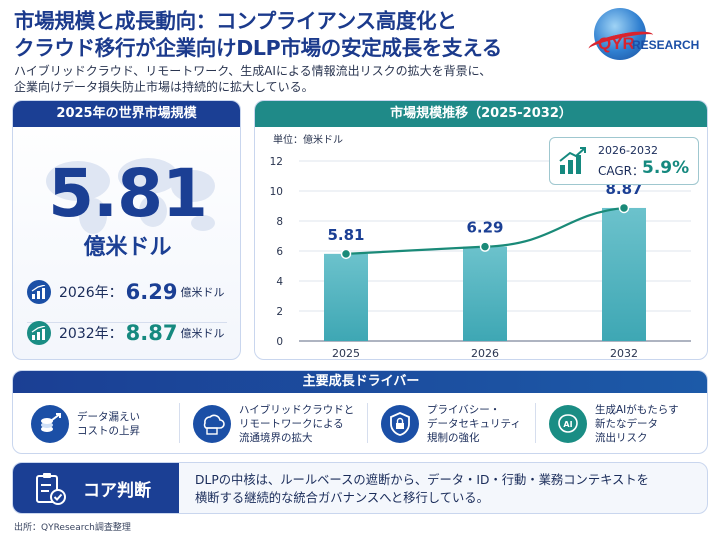 This screenshot has height=540, width=720. I want to click on driver-text-line: 新たなデータ, so click(626, 424).